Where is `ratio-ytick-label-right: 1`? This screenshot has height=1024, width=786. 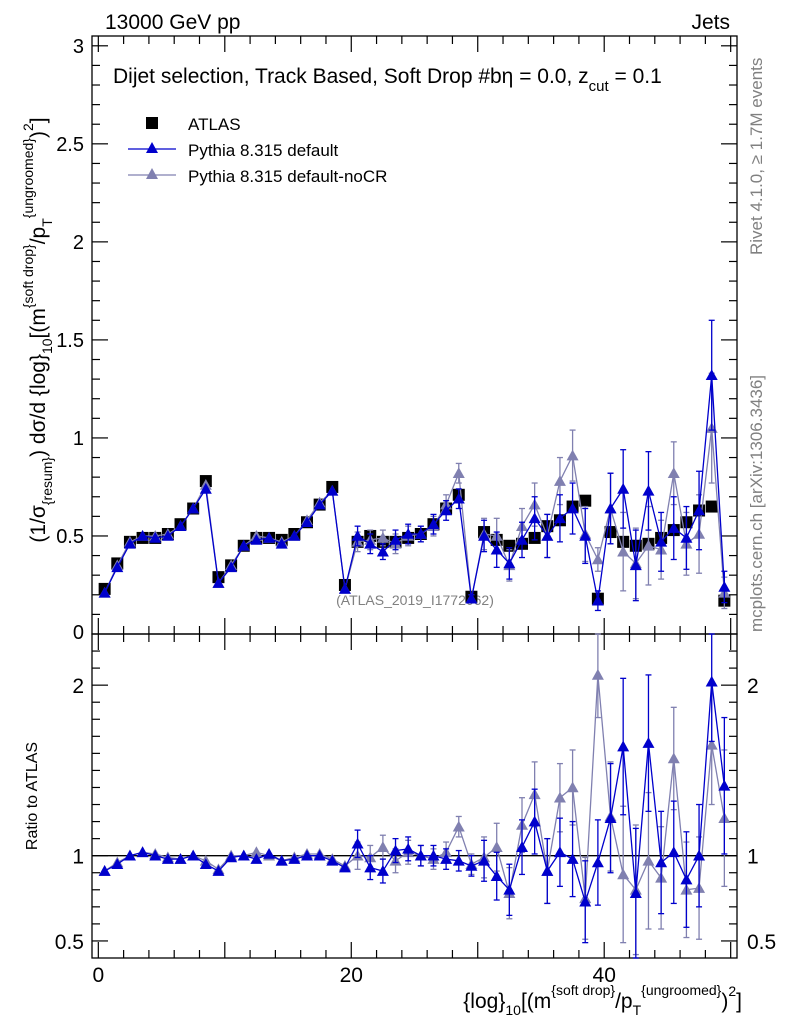
ratio-ytick-label-right: 1 is located at coordinates (753, 857).